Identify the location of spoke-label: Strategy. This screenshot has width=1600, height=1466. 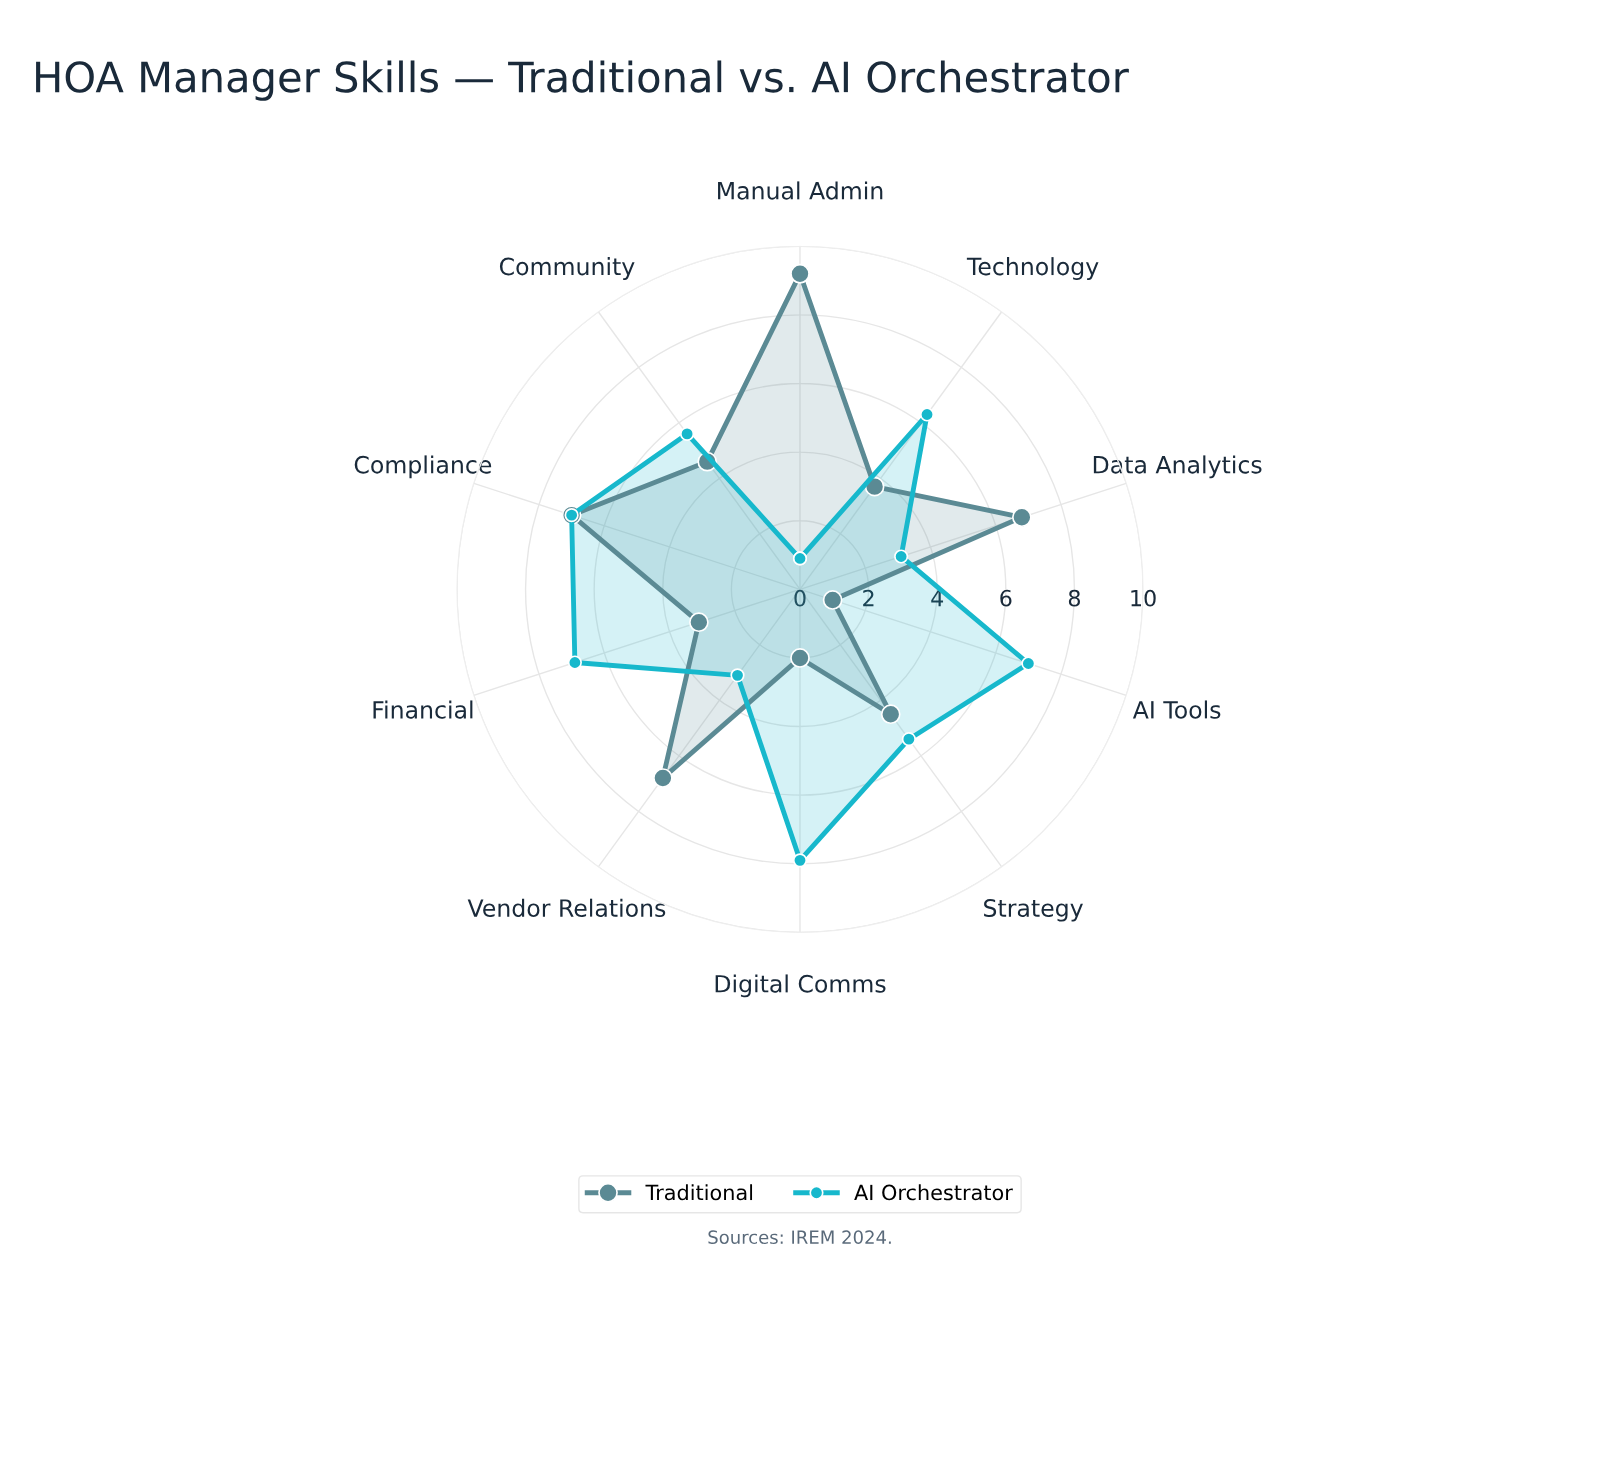
(1033, 910).